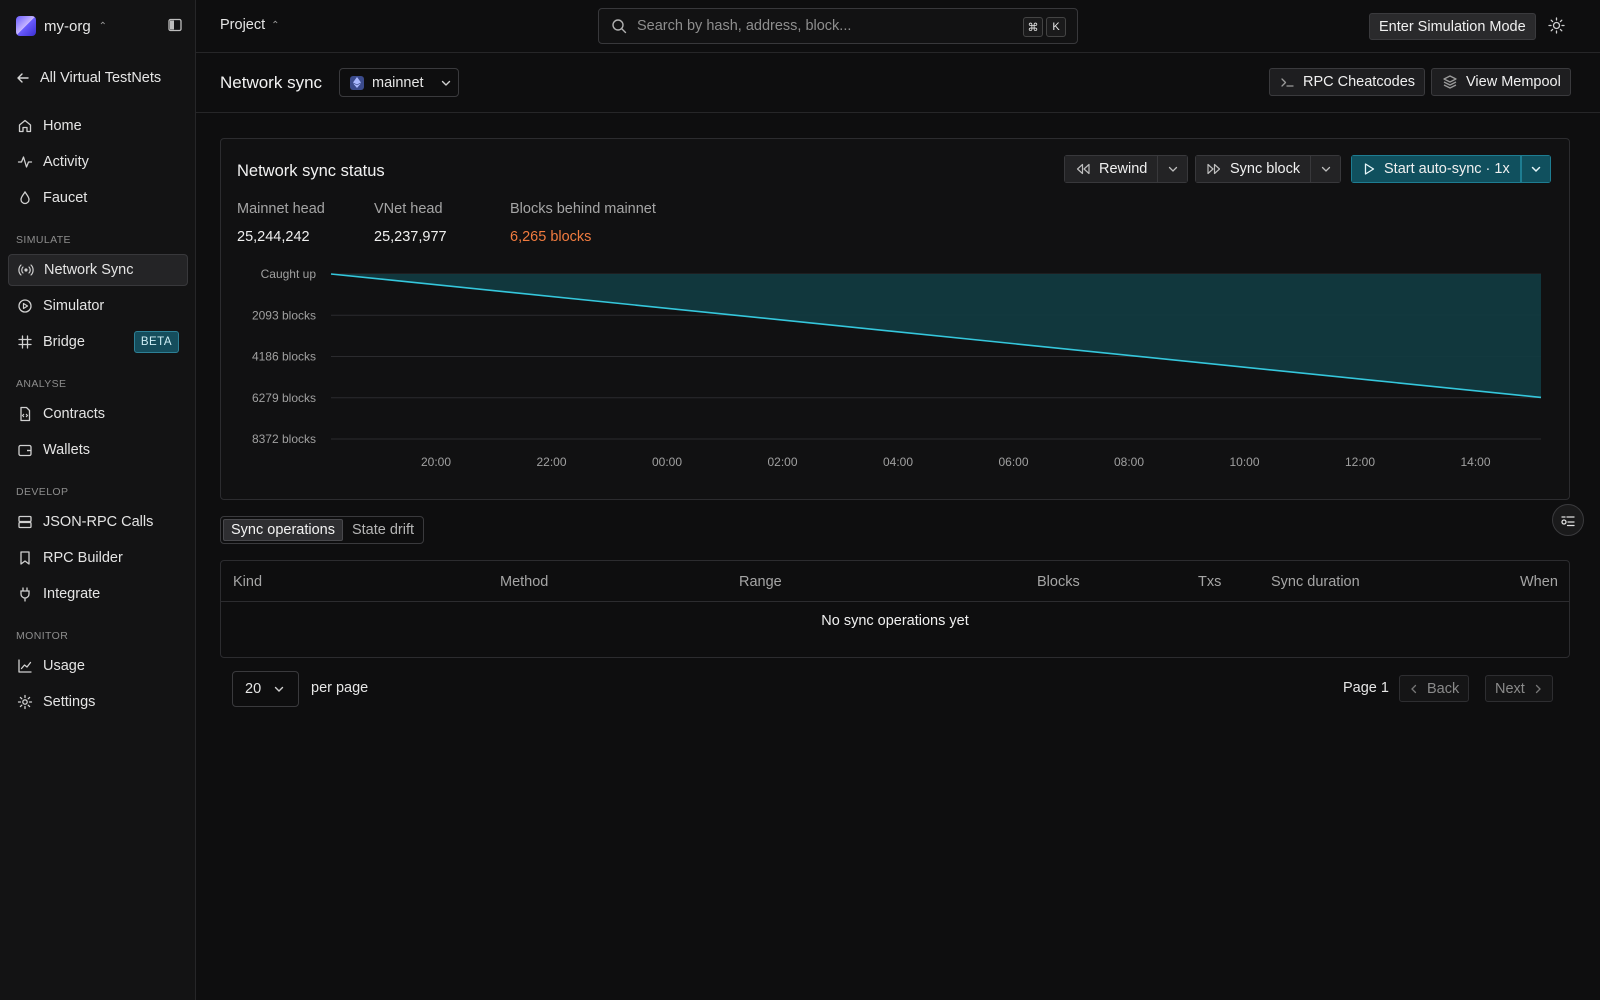 Image resolution: width=1600 pixels, height=1000 pixels. I want to click on network-value: mainnet, so click(398, 82).